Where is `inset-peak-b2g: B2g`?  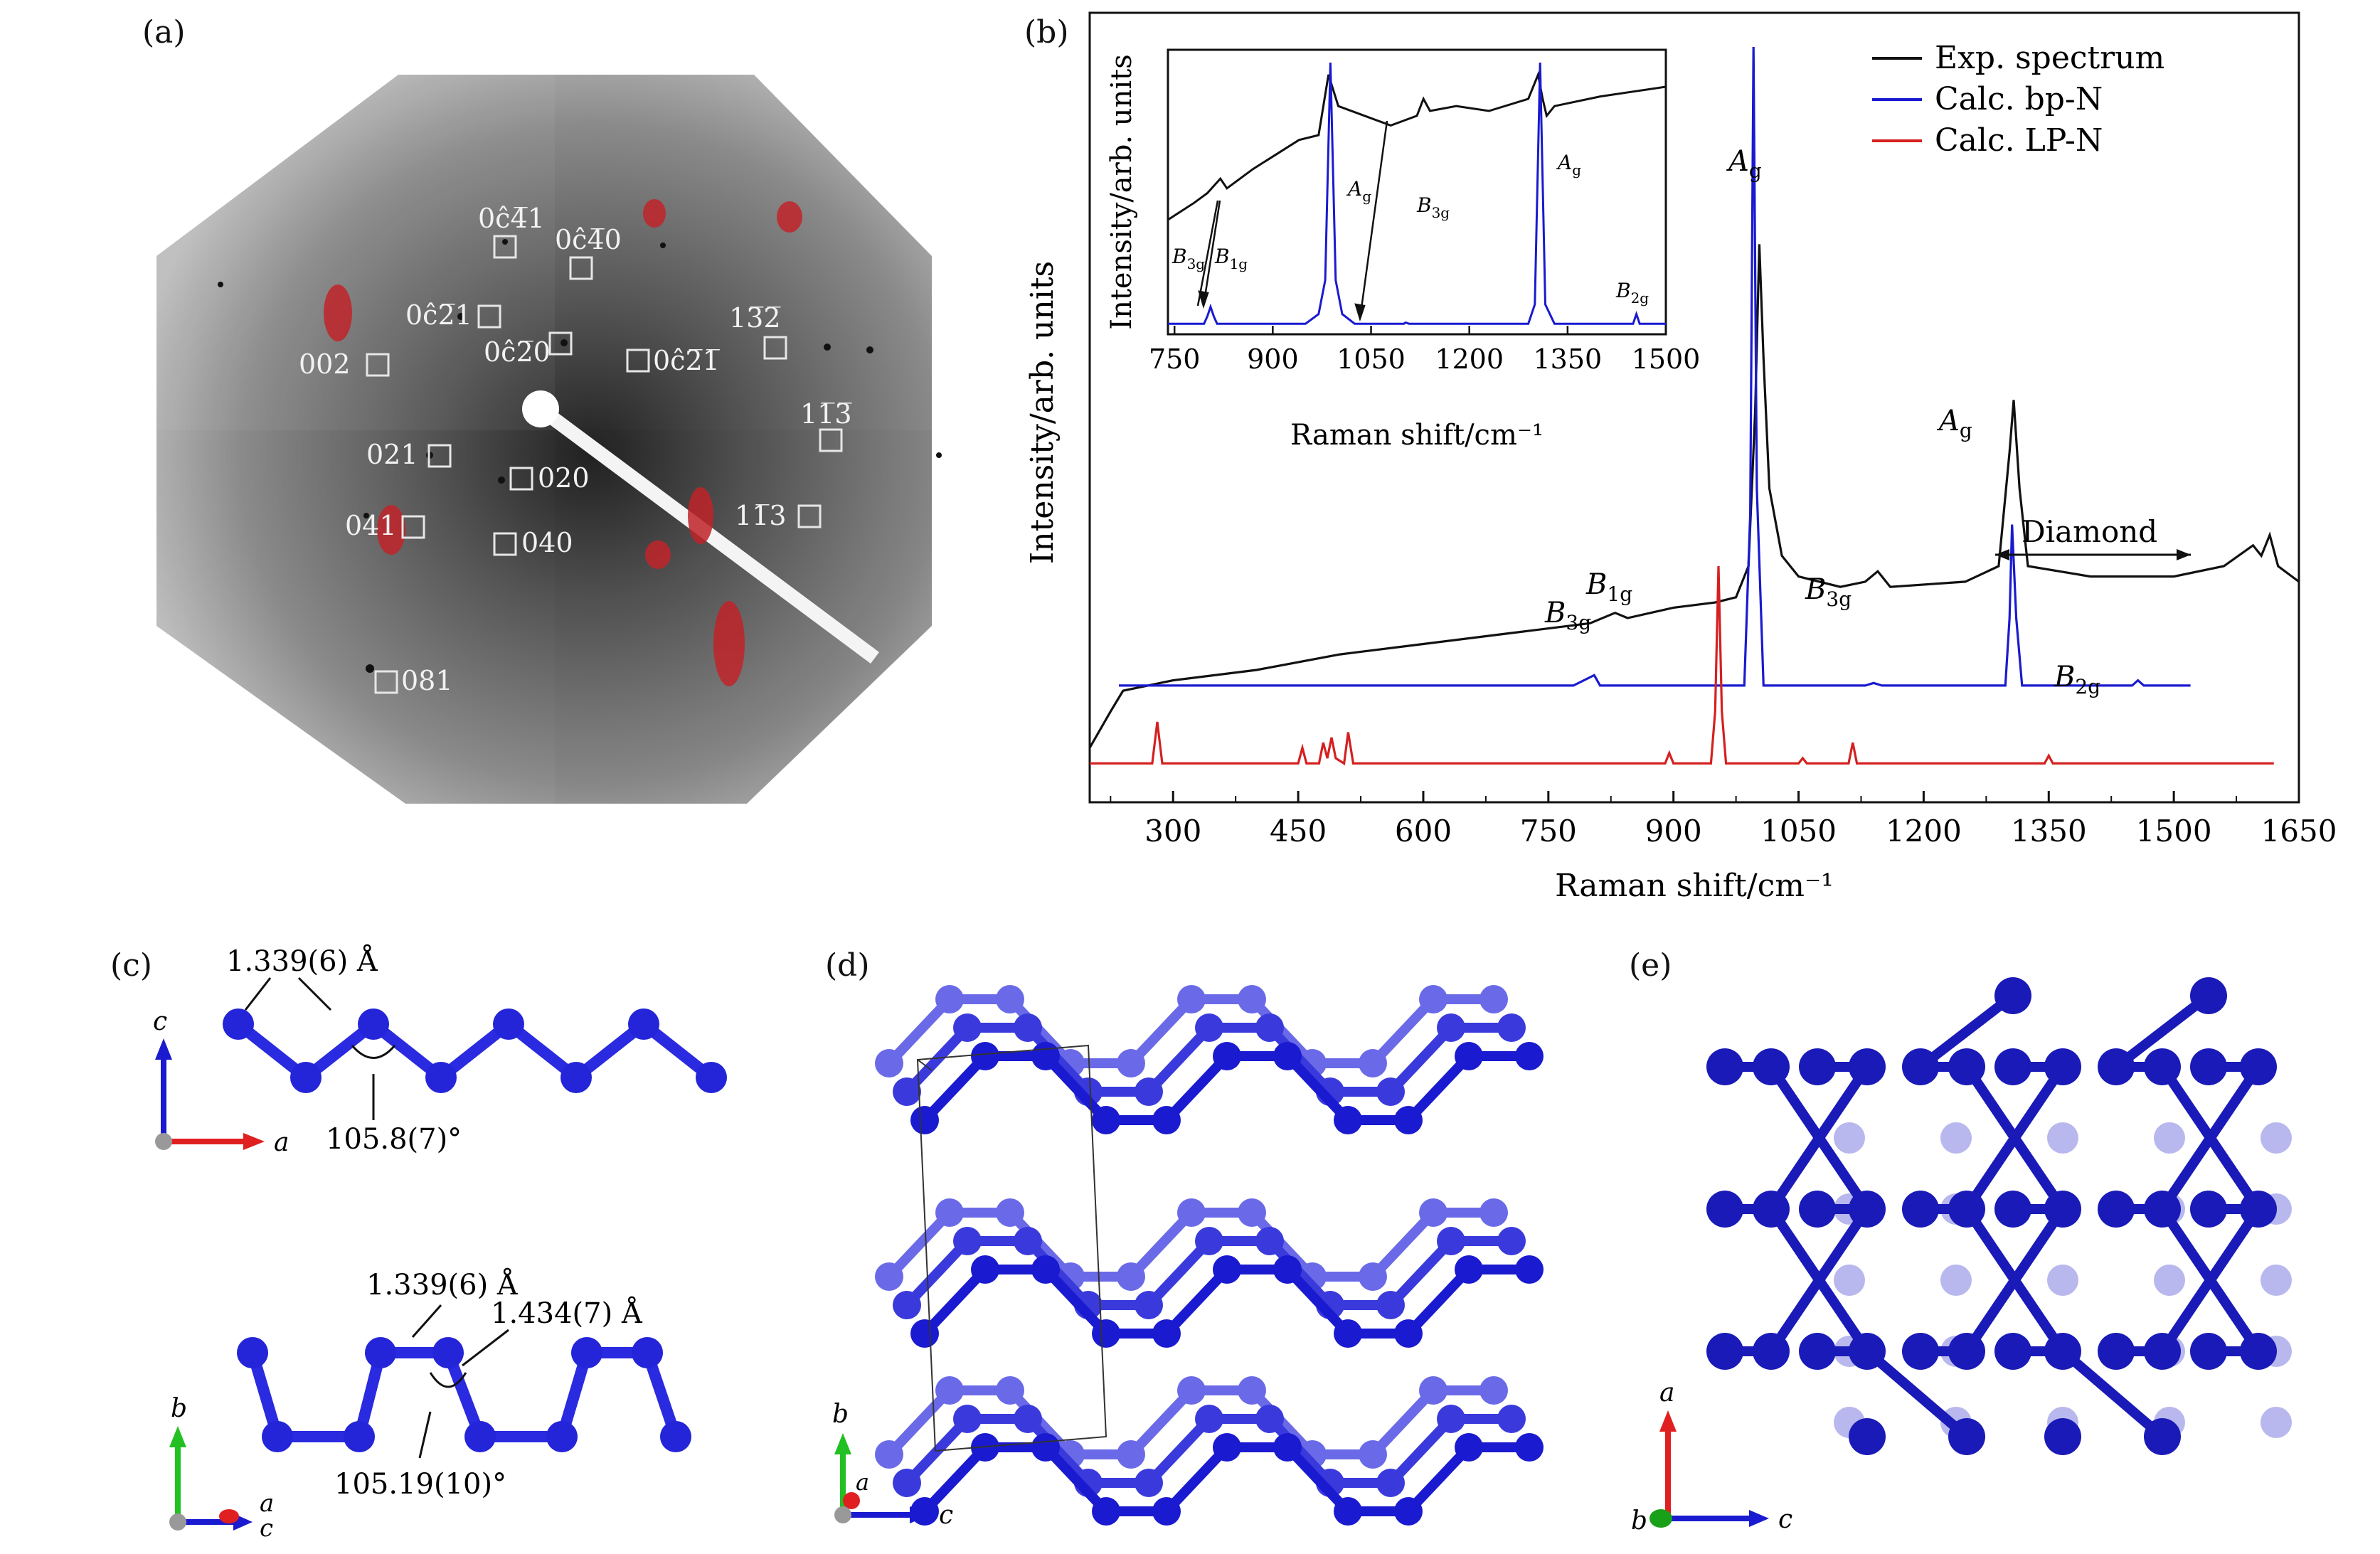 inset-peak-b2g: B2g is located at coordinates (1632, 293).